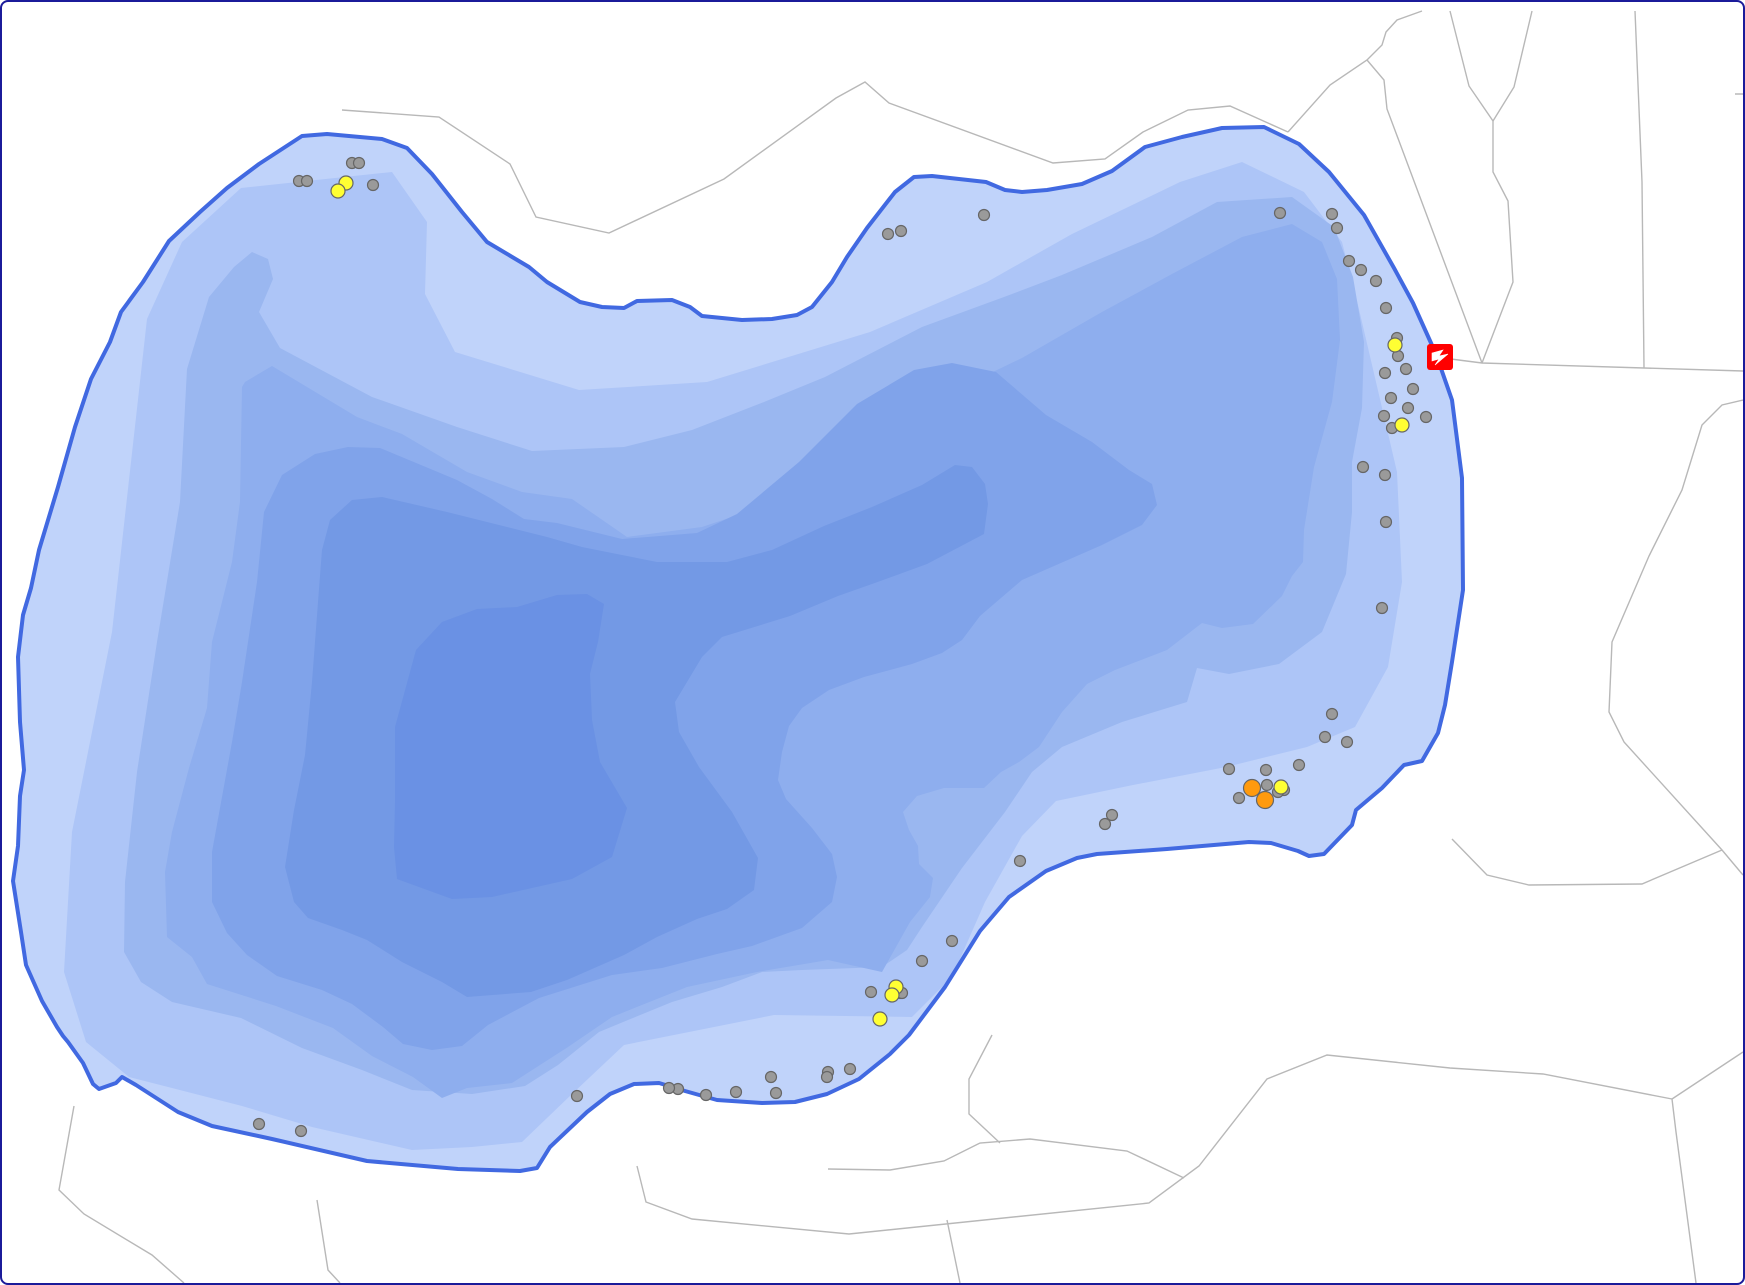  I want to click on station-icon-symbol, so click(1440, 357).